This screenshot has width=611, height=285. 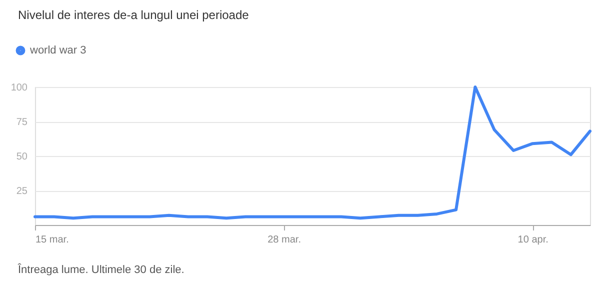 I want to click on text: Întreaga lume. Ultimele 30 de zile., so click(x=100, y=269).